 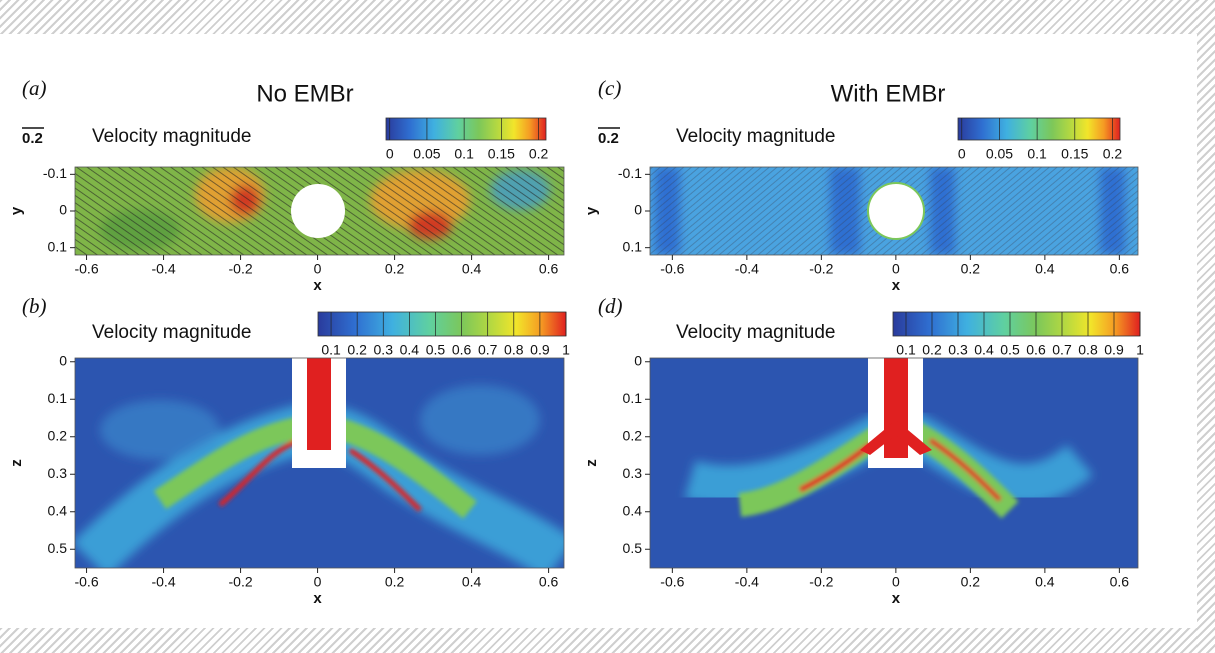 I want to click on panel-label: (d), so click(x=610, y=306).